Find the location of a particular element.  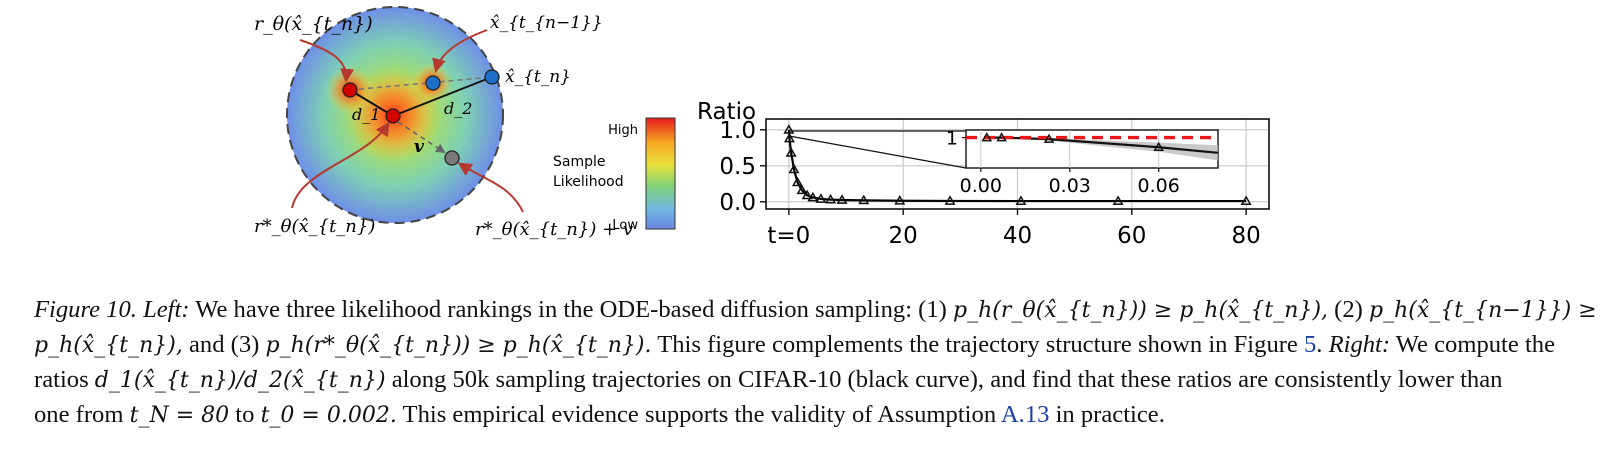

disc-boundary is located at coordinates (395, 115).